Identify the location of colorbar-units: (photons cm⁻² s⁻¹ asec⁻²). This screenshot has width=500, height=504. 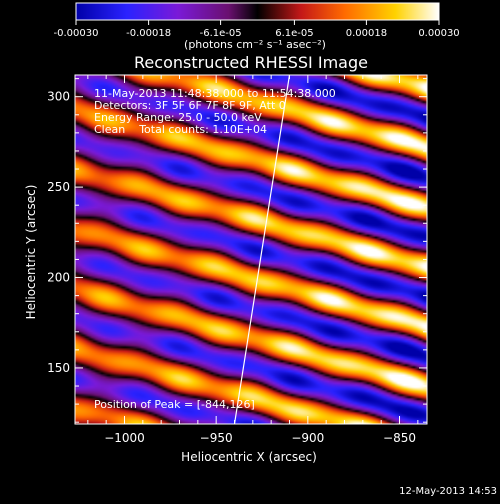
(255, 44).